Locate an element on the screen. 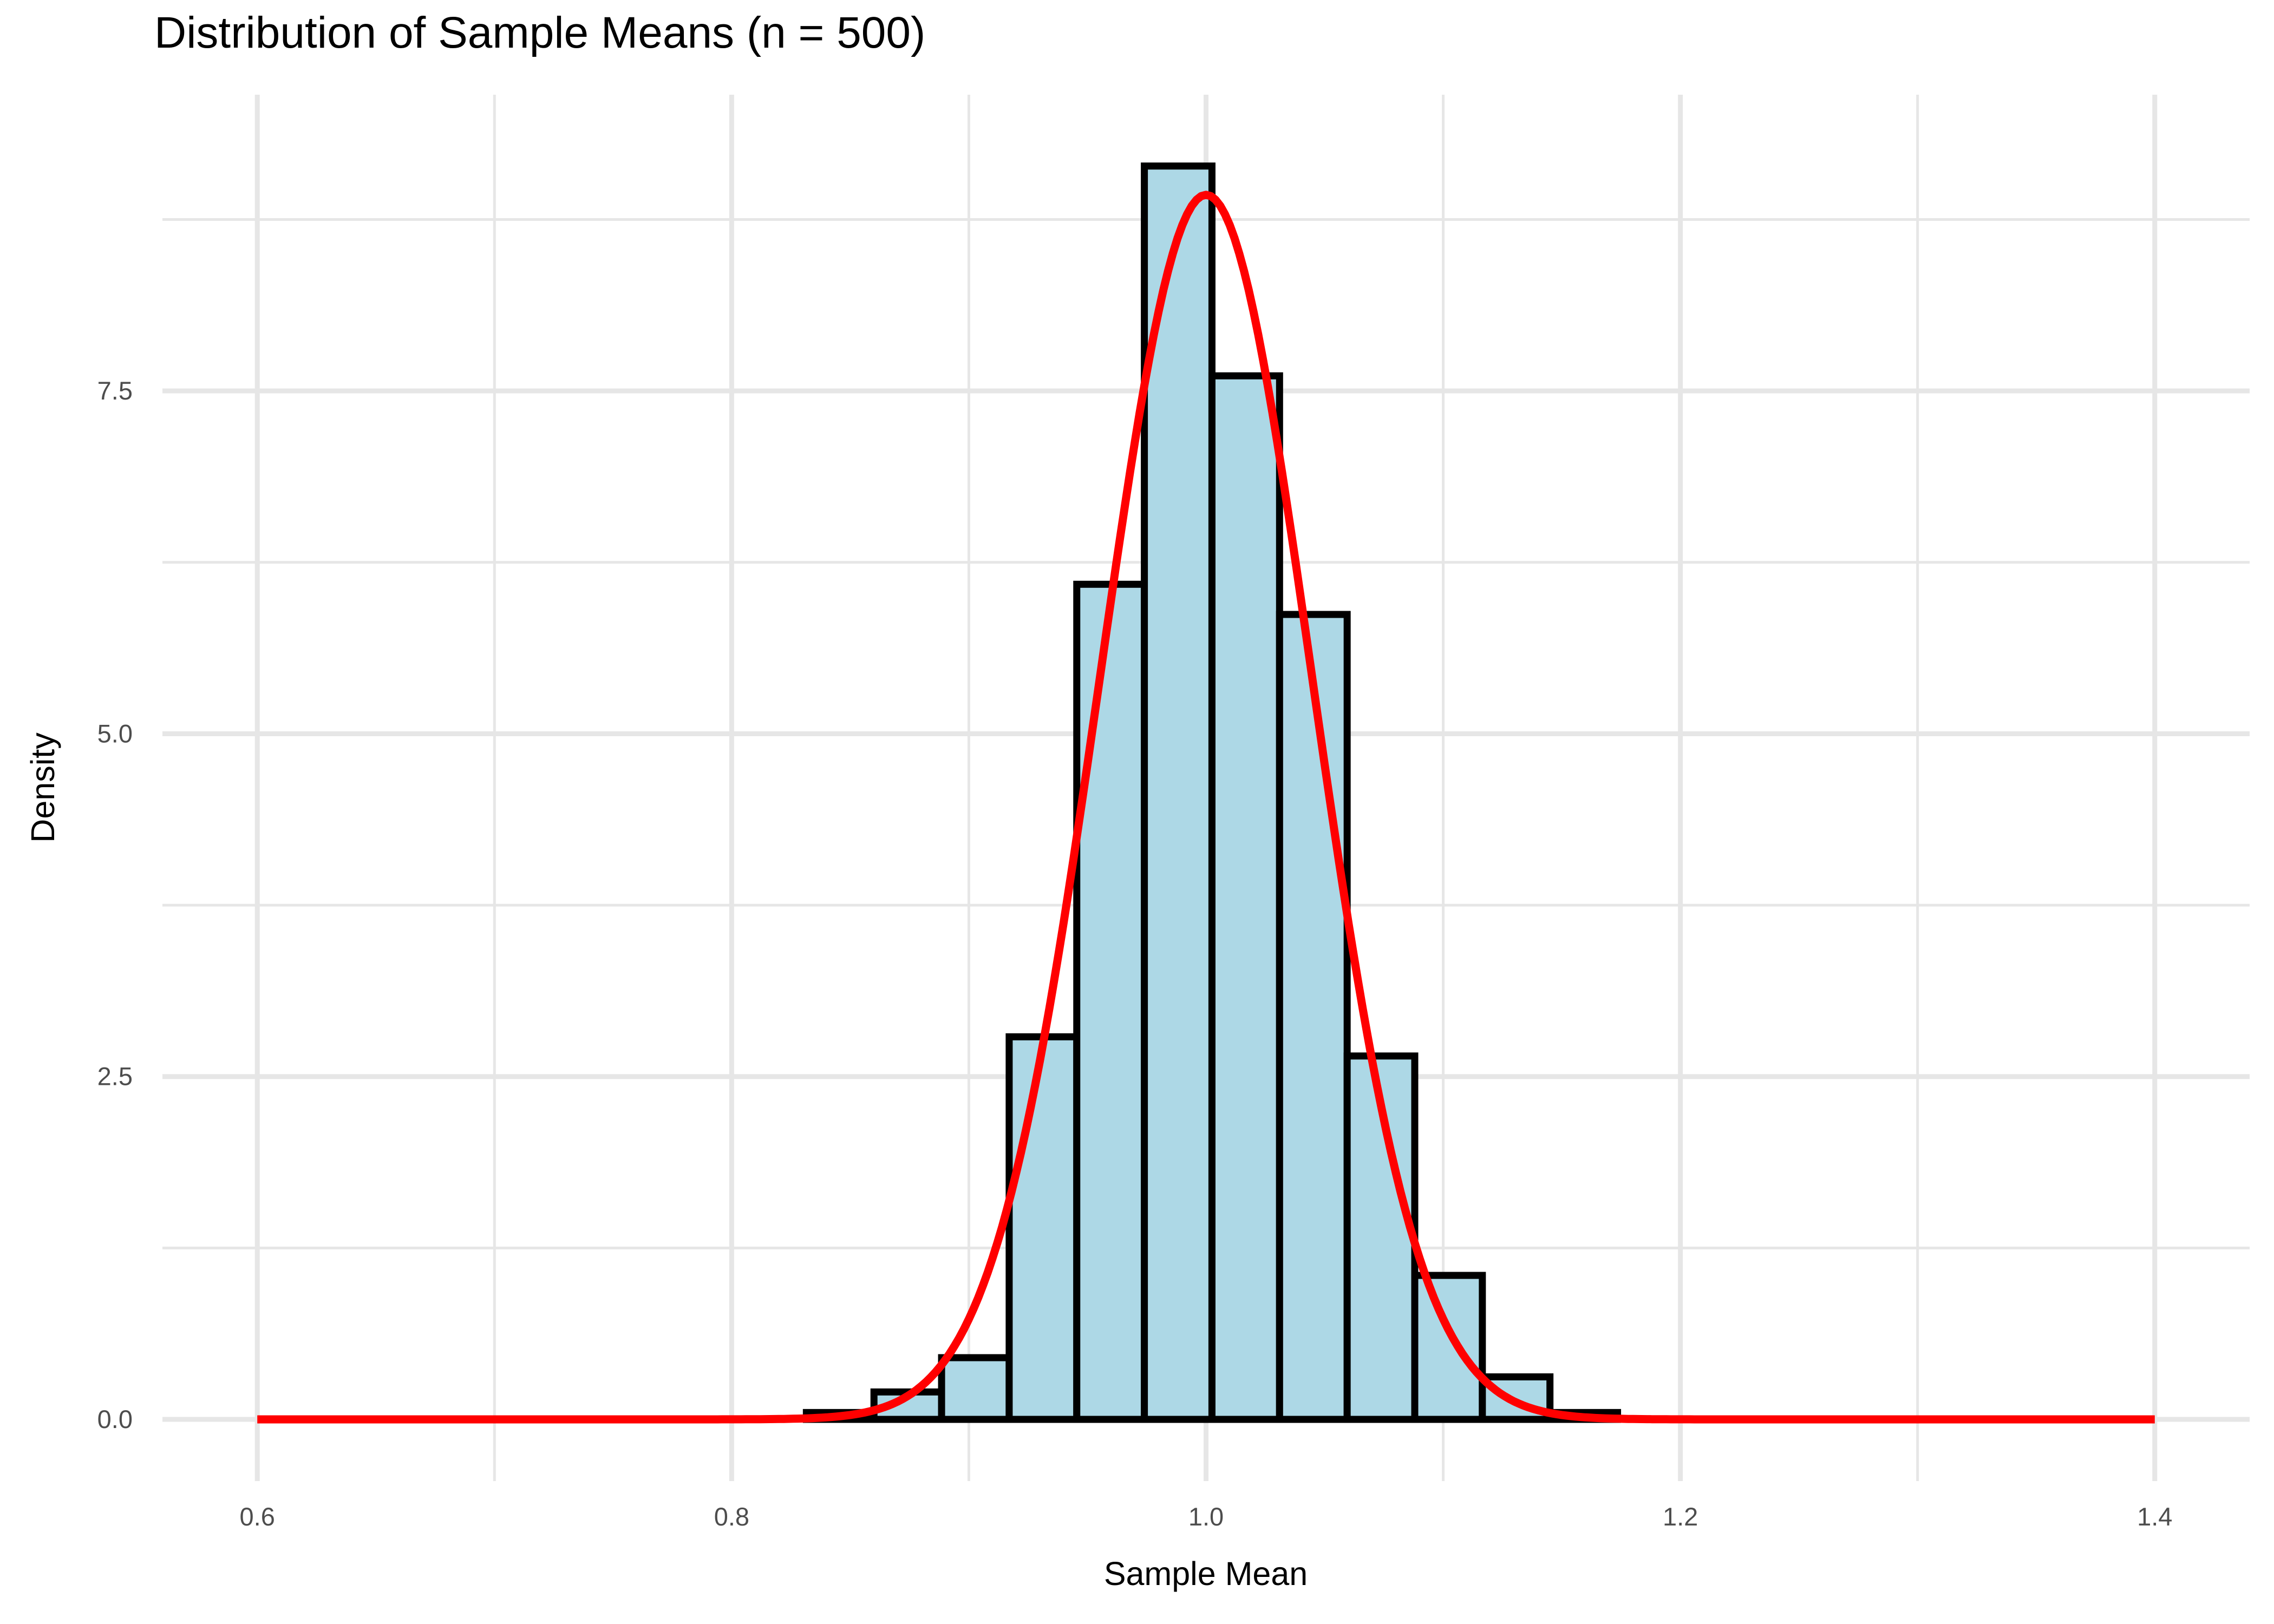 This screenshot has height=1624, width=2274. y-tick-label: 2.5 is located at coordinates (115, 1076).